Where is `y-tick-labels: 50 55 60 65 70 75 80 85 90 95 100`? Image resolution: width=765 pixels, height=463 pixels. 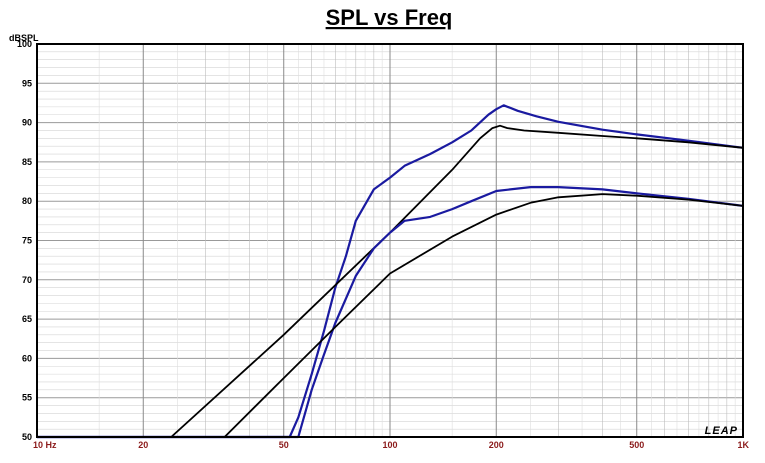
y-tick-labels: 50 55 60 65 70 75 80 85 90 95 100 is located at coordinates (24, 240).